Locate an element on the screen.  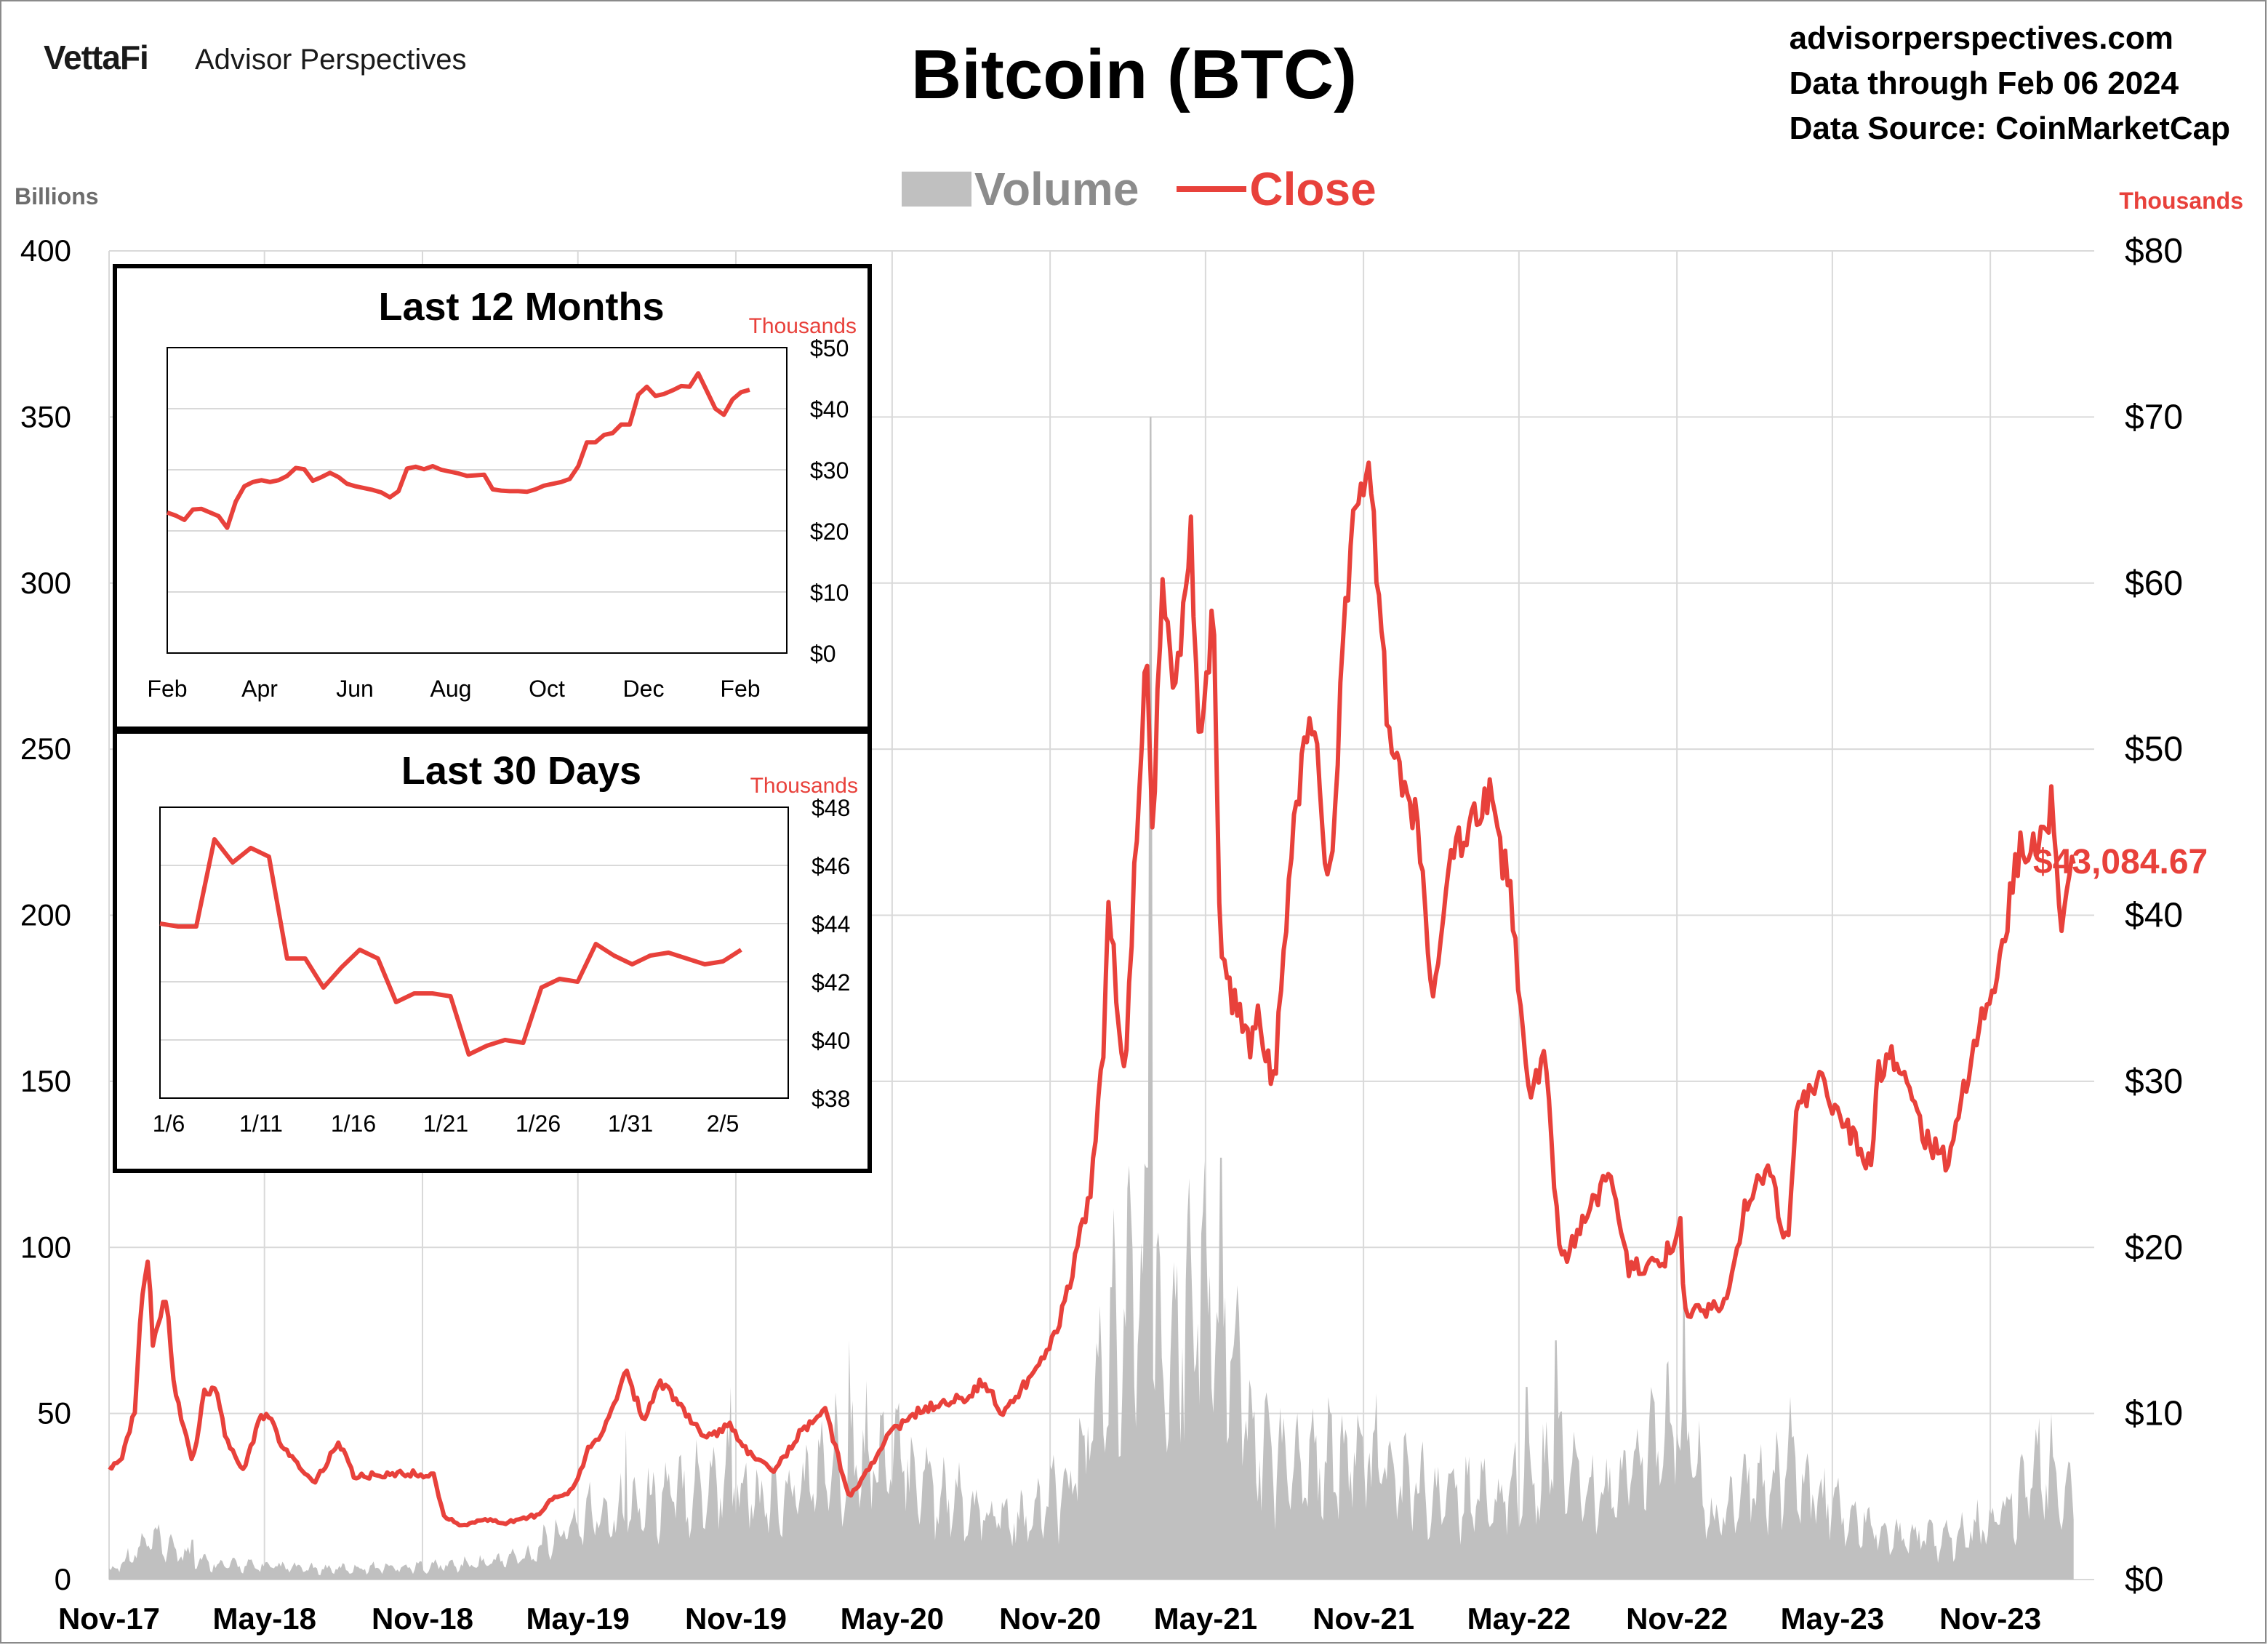
inset-30d-title: Last 30 Days is located at coordinates (521, 771).